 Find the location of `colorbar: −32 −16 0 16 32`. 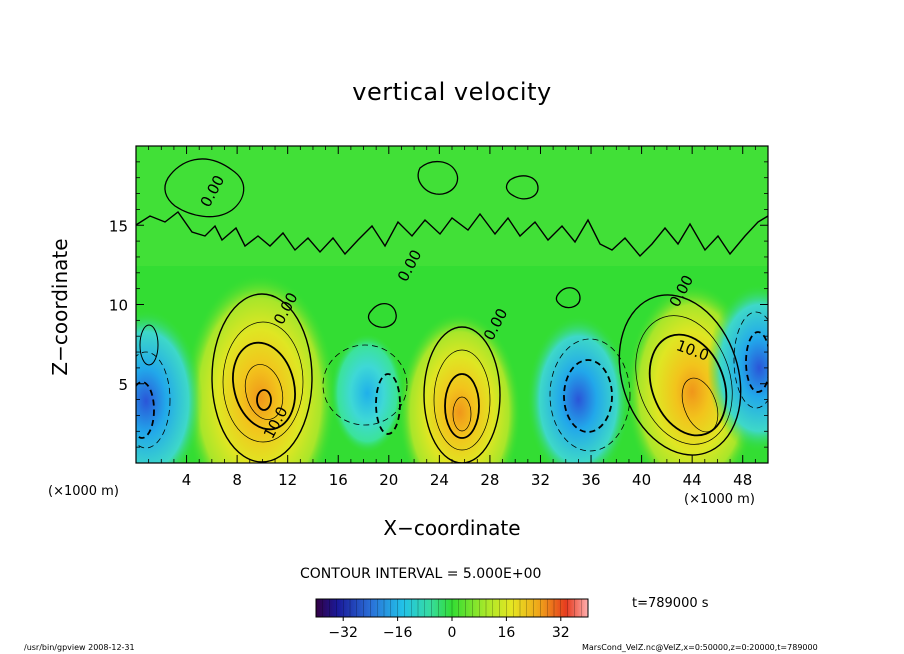

colorbar: −32 −16 0 16 32 is located at coordinates (452, 619).